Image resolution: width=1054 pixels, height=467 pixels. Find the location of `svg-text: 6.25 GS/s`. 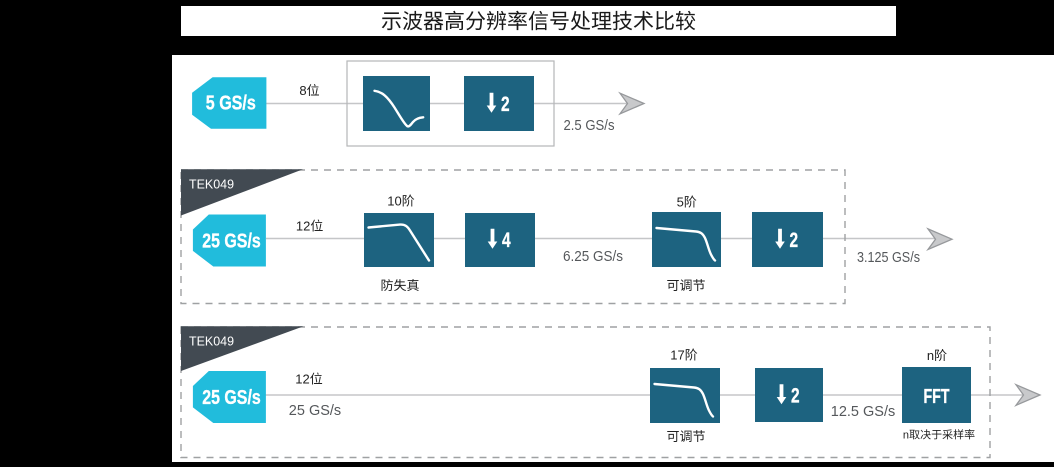

svg-text: 6.25 GS/s is located at coordinates (593, 257).